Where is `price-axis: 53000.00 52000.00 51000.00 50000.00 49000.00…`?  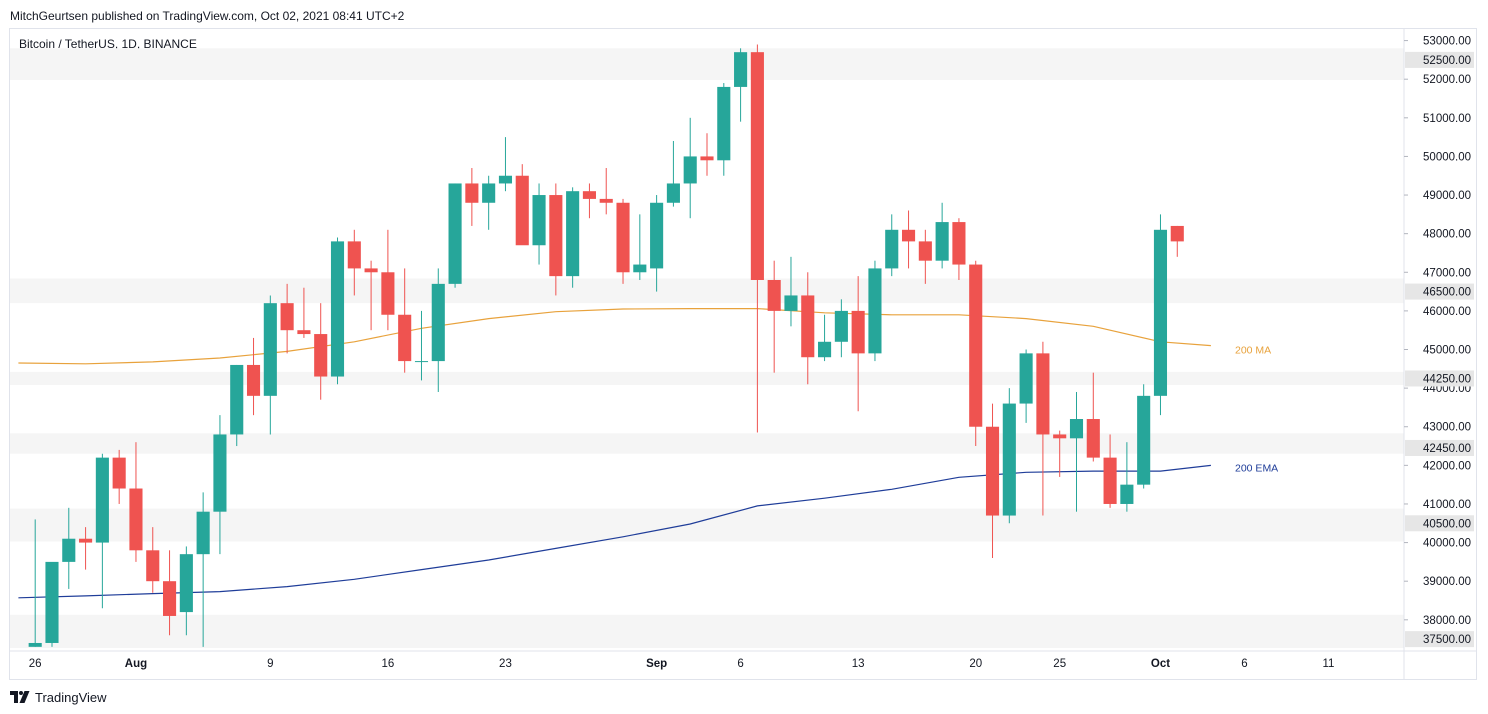
price-axis: 53000.00 52000.00 51000.00 50000.00 49000.00… is located at coordinates (1437, 354).